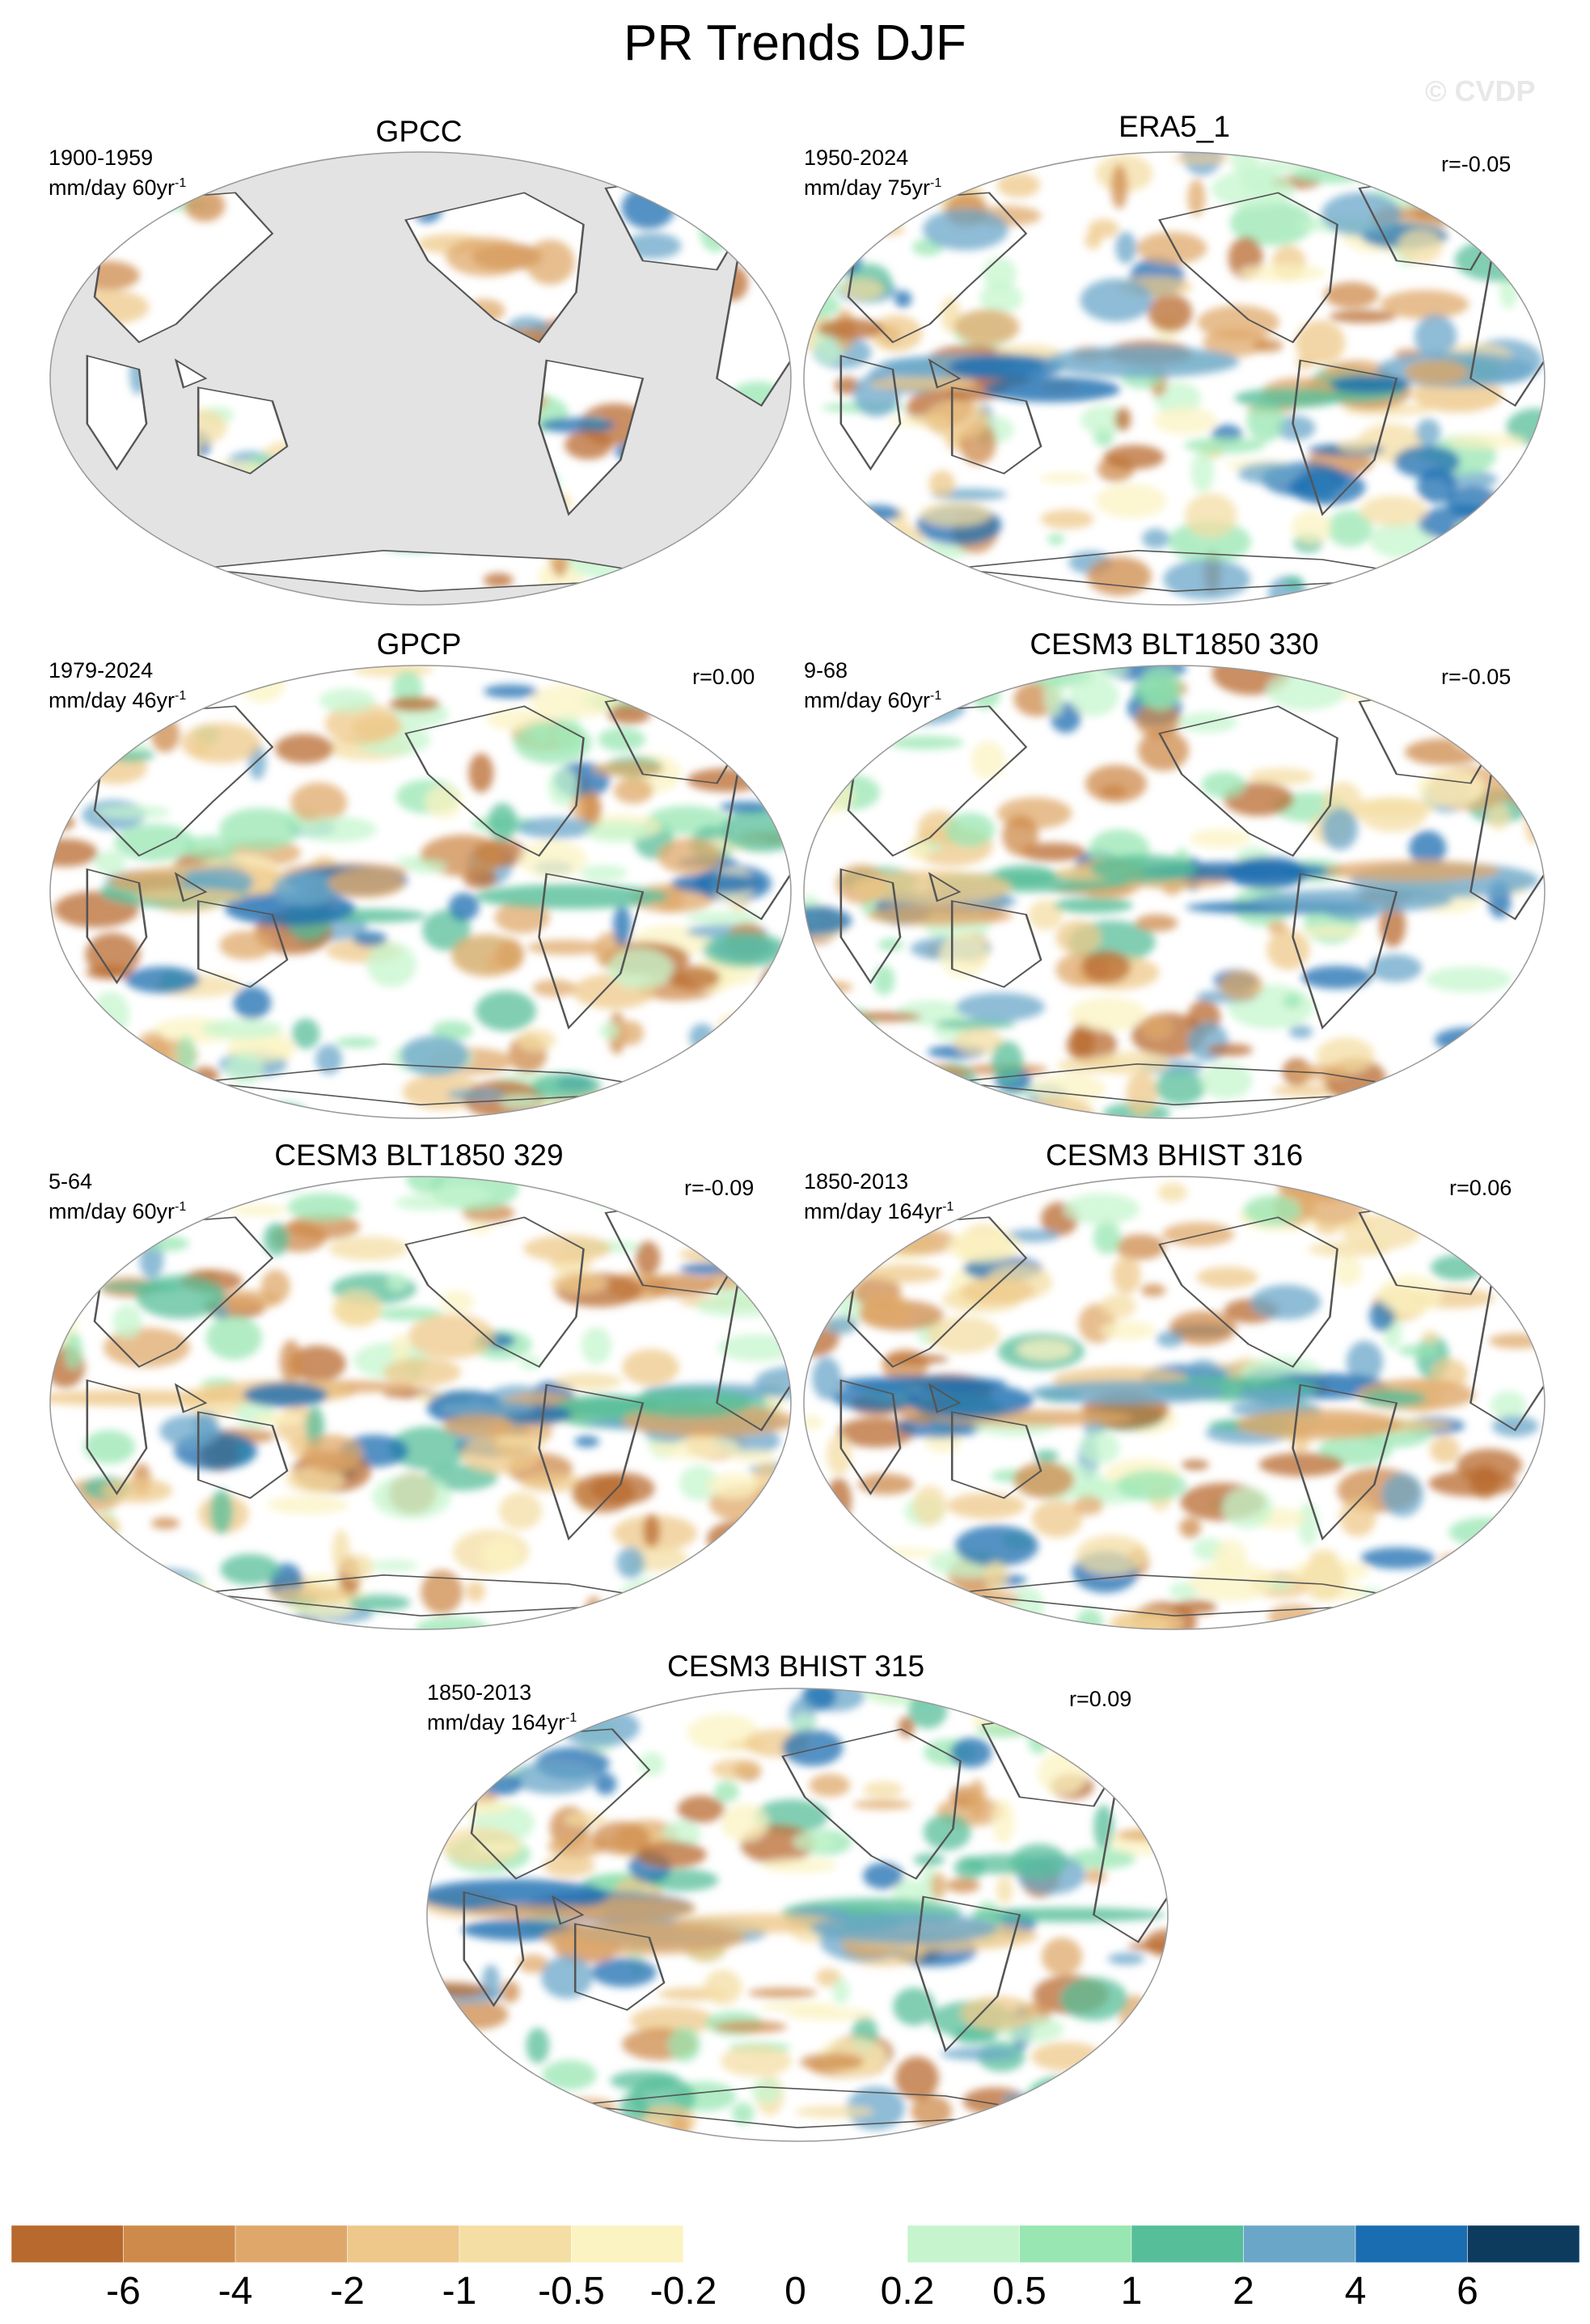 The image size is (1590, 2324). Describe the element at coordinates (723, 677) in the screenshot. I see `panel-corr-3: r=0.00` at that location.